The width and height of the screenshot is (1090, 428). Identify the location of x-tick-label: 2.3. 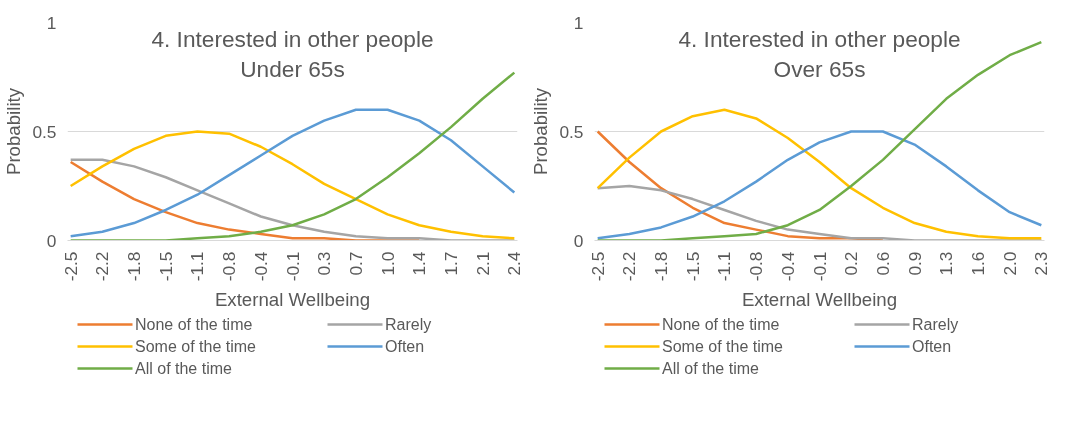
(1041, 263).